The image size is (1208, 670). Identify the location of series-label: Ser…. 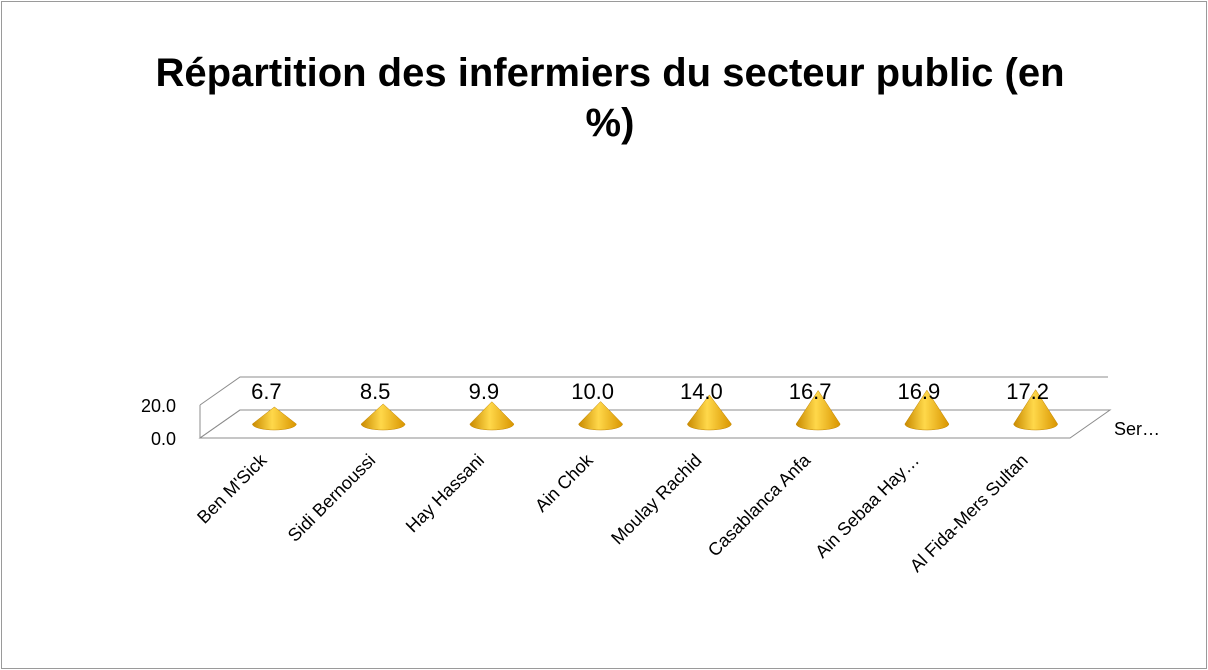
(1137, 429).